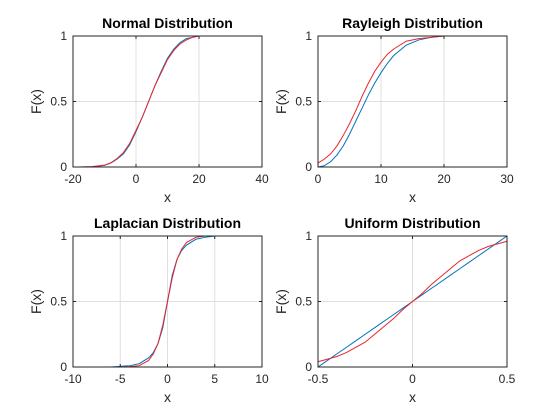 The width and height of the screenshot is (560, 420). What do you see at coordinates (318, 379) in the screenshot?
I see `x-tick-label: -0.5` at bounding box center [318, 379].